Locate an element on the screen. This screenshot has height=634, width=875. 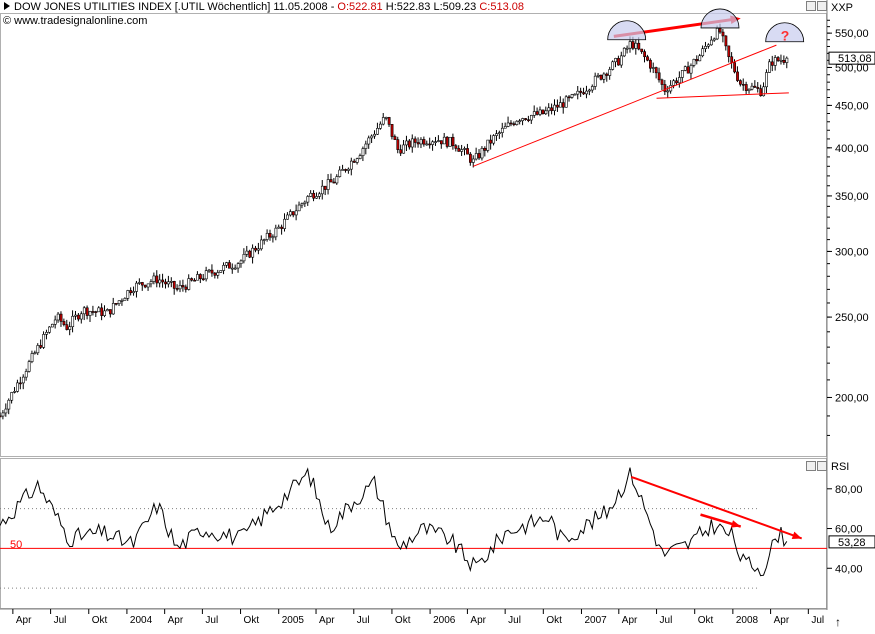
rsi-close-button is located at coordinates (822, 466).